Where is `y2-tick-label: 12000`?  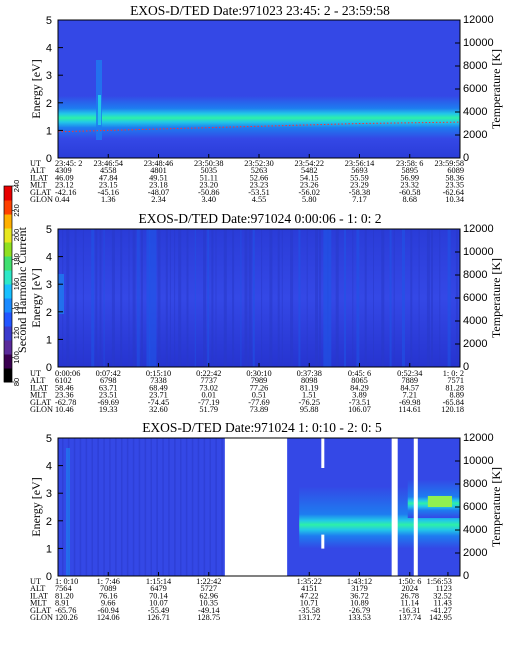 y2-tick-label: 12000 is located at coordinates (478, 438).